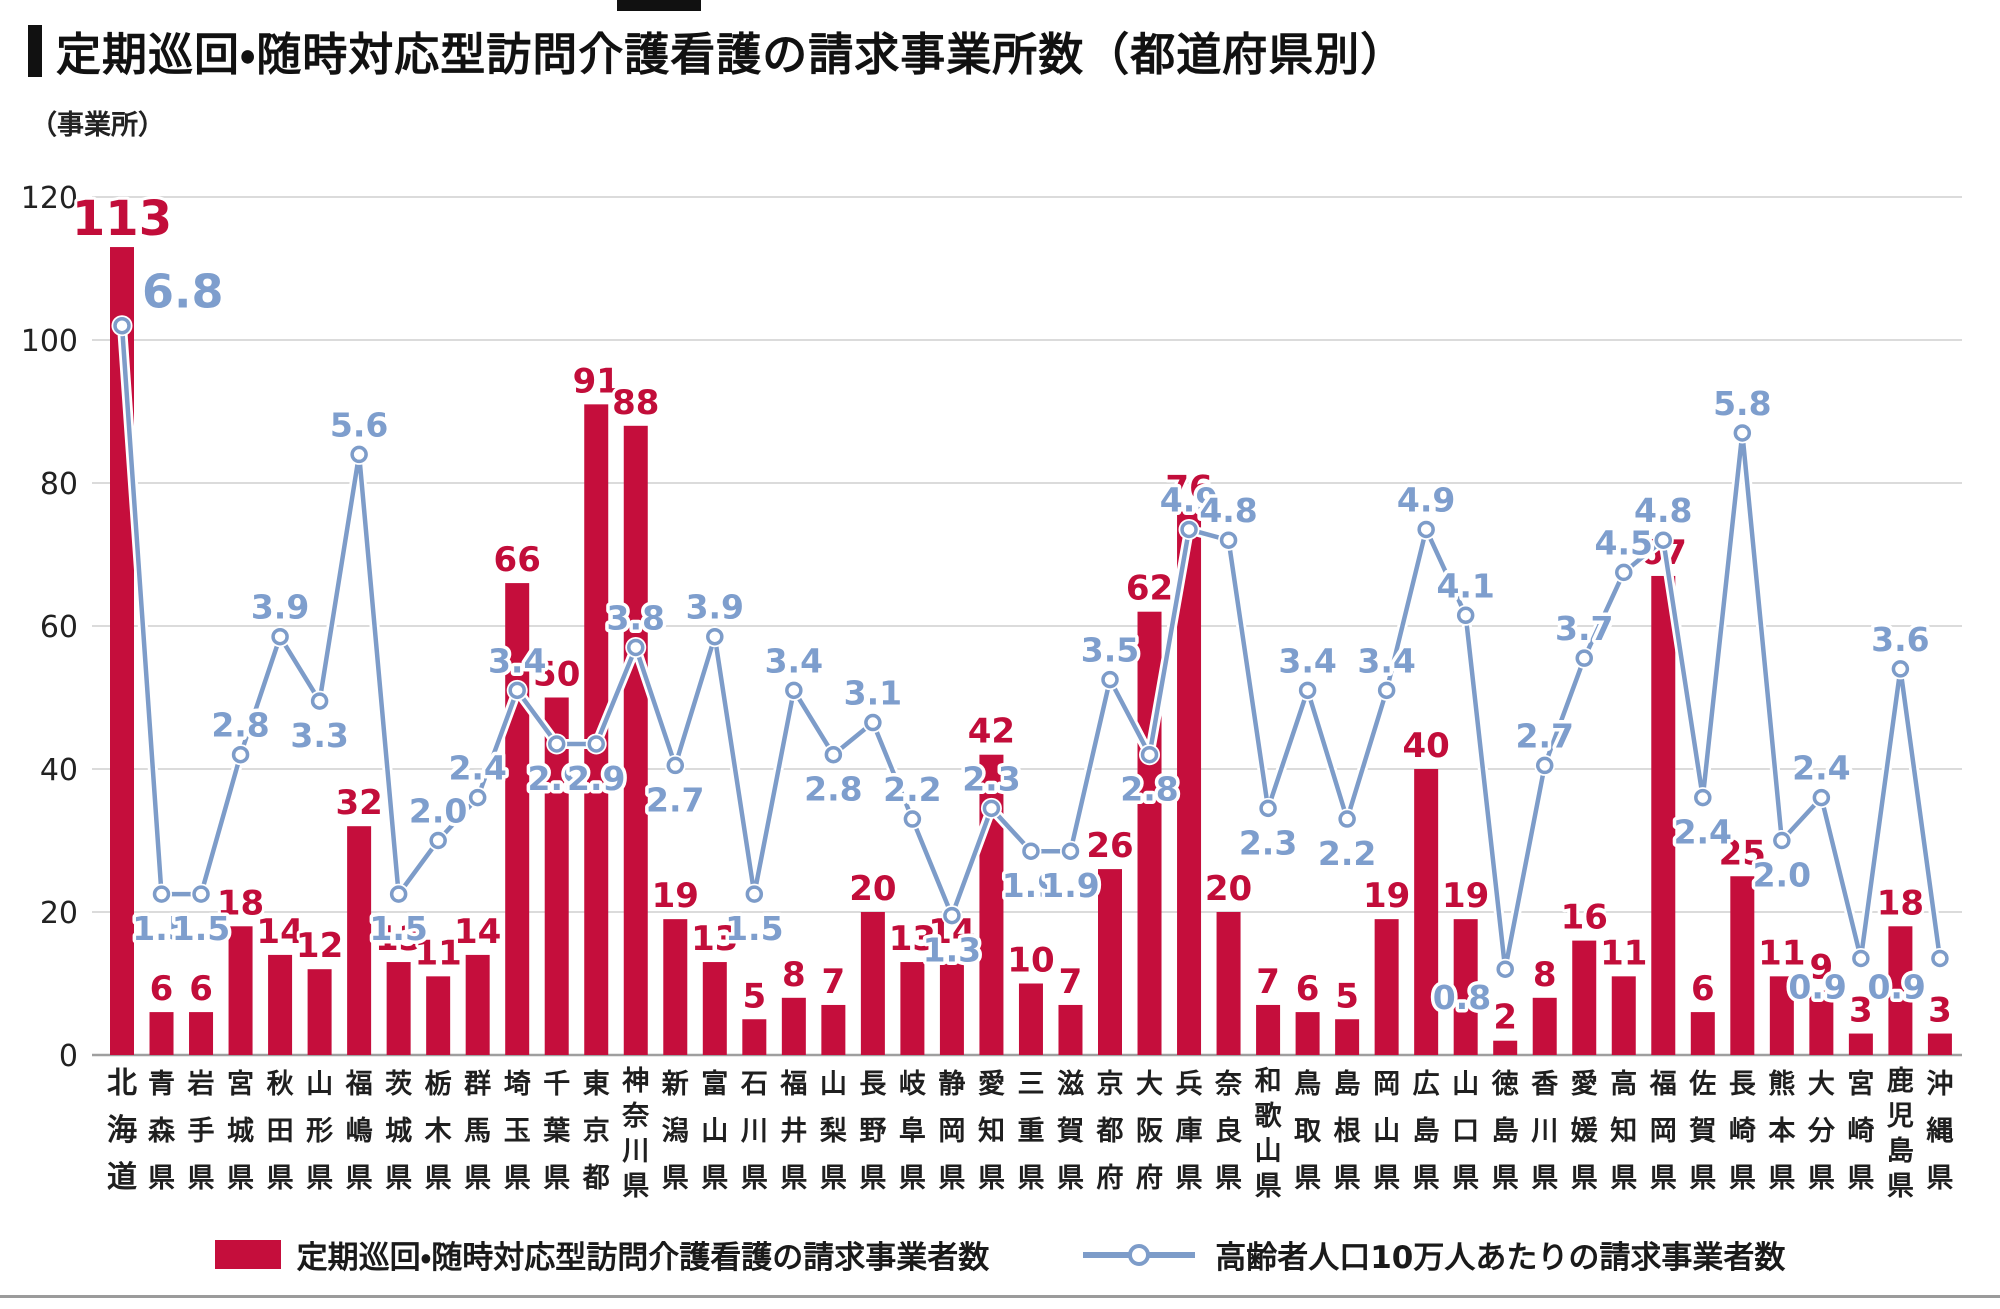 This screenshot has height=1309, width=2000. Describe the element at coordinates (872, 889) in the screenshot. I see `bar-value-label-長野県: 20` at that location.